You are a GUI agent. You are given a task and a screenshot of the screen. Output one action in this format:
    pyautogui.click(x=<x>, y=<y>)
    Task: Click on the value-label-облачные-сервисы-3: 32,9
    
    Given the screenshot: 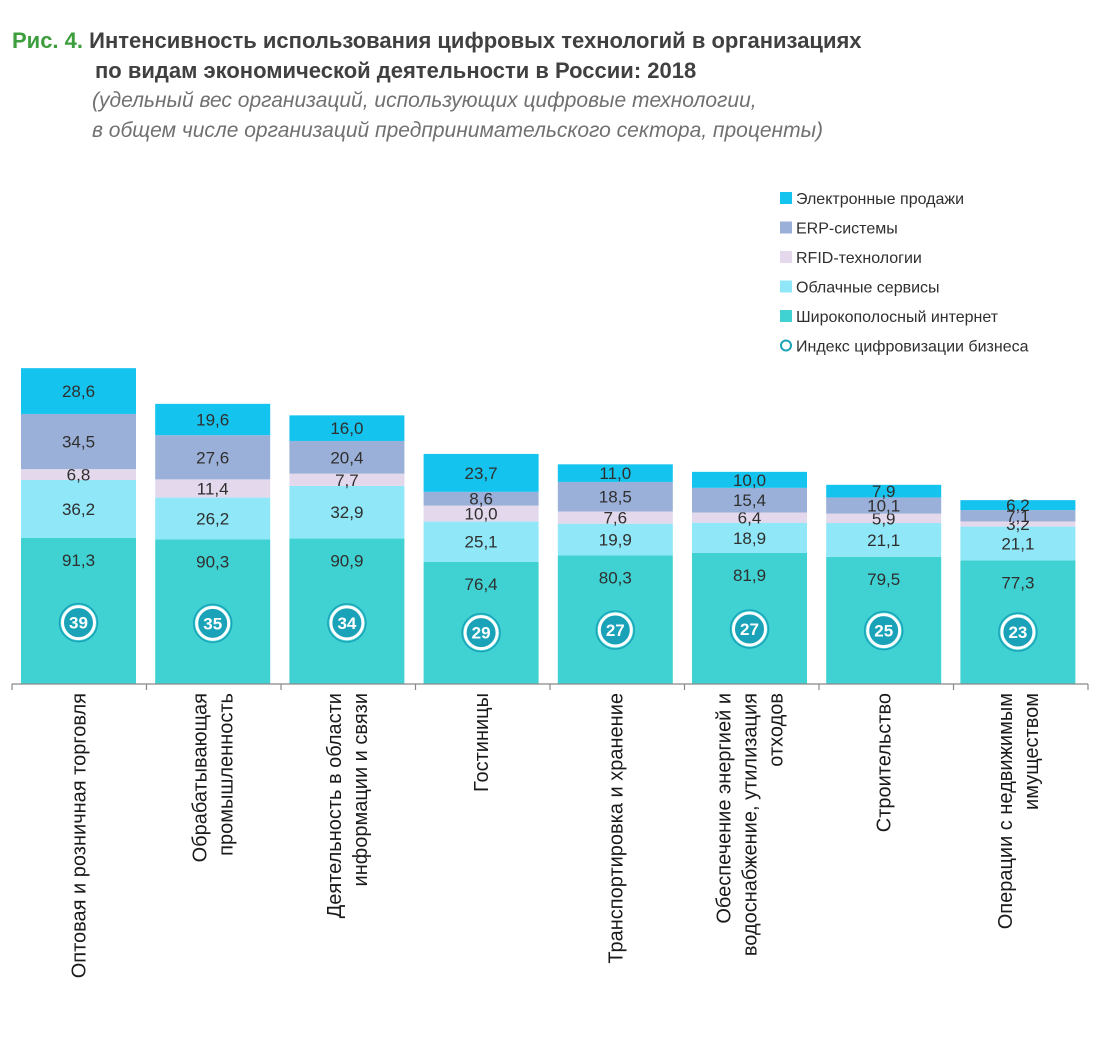 What is the action you would take?
    pyautogui.click(x=346, y=512)
    